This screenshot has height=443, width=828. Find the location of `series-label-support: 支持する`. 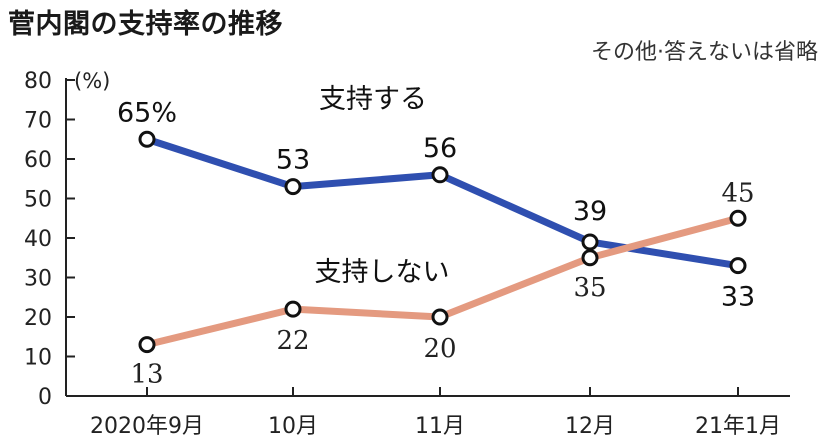

series-label-support: 支持する is located at coordinates (373, 99).